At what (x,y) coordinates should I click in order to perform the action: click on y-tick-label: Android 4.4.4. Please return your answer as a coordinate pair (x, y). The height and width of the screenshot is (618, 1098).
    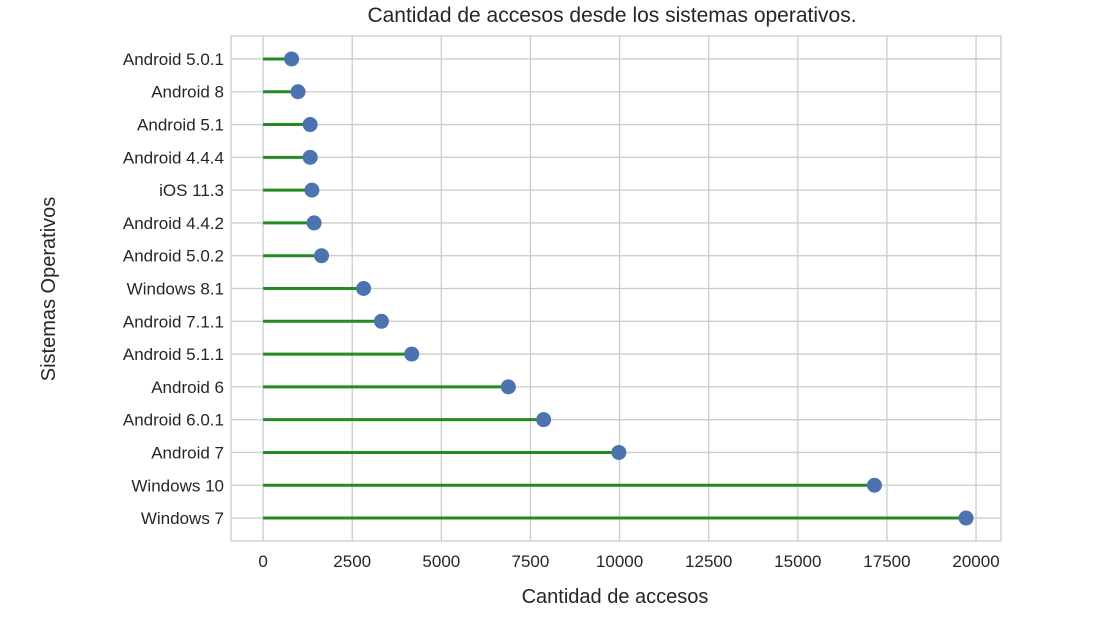
    Looking at the image, I should click on (173, 157).